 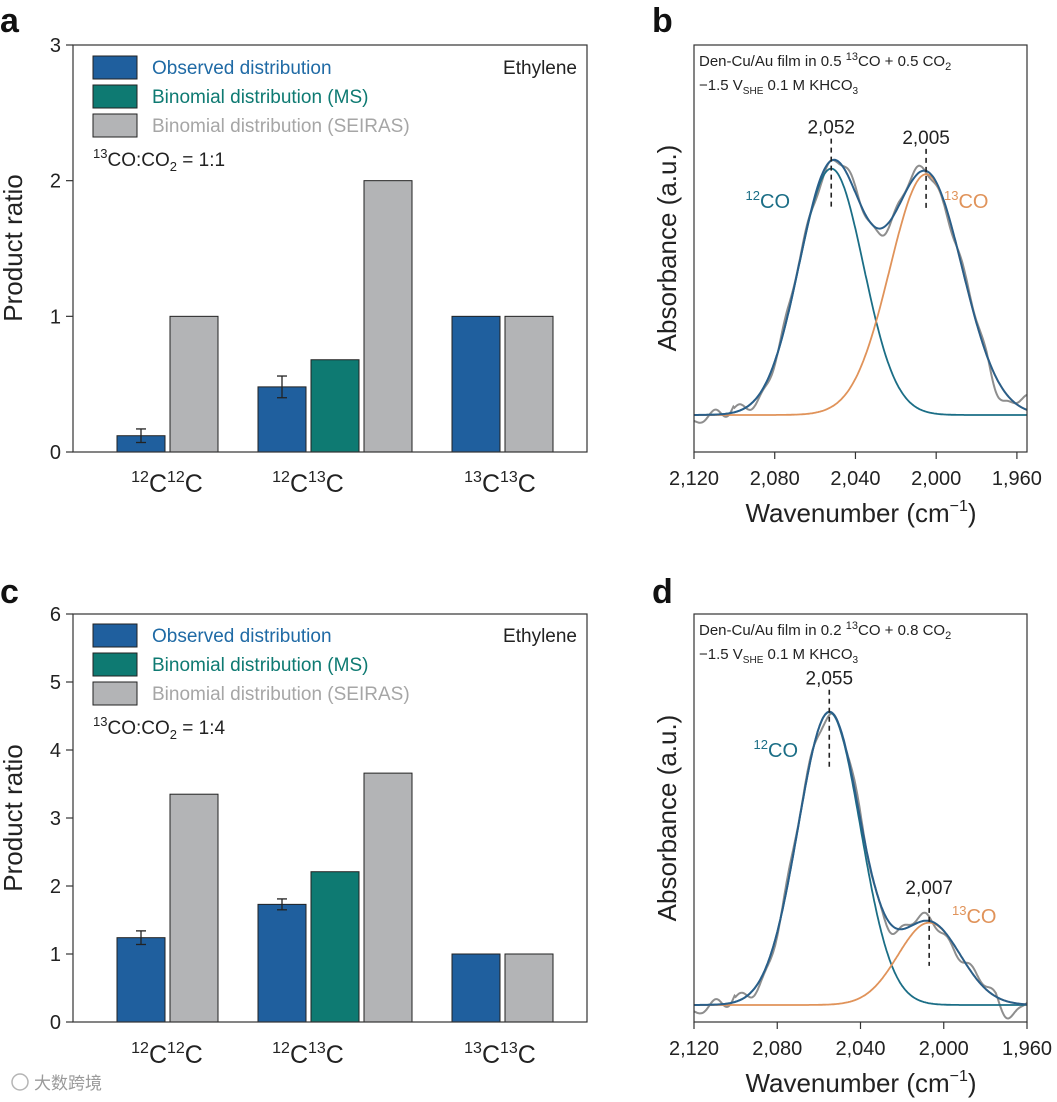 I want to click on panel-a-categories: 12C12C 12C13C 13C13C, so click(x=333, y=483).